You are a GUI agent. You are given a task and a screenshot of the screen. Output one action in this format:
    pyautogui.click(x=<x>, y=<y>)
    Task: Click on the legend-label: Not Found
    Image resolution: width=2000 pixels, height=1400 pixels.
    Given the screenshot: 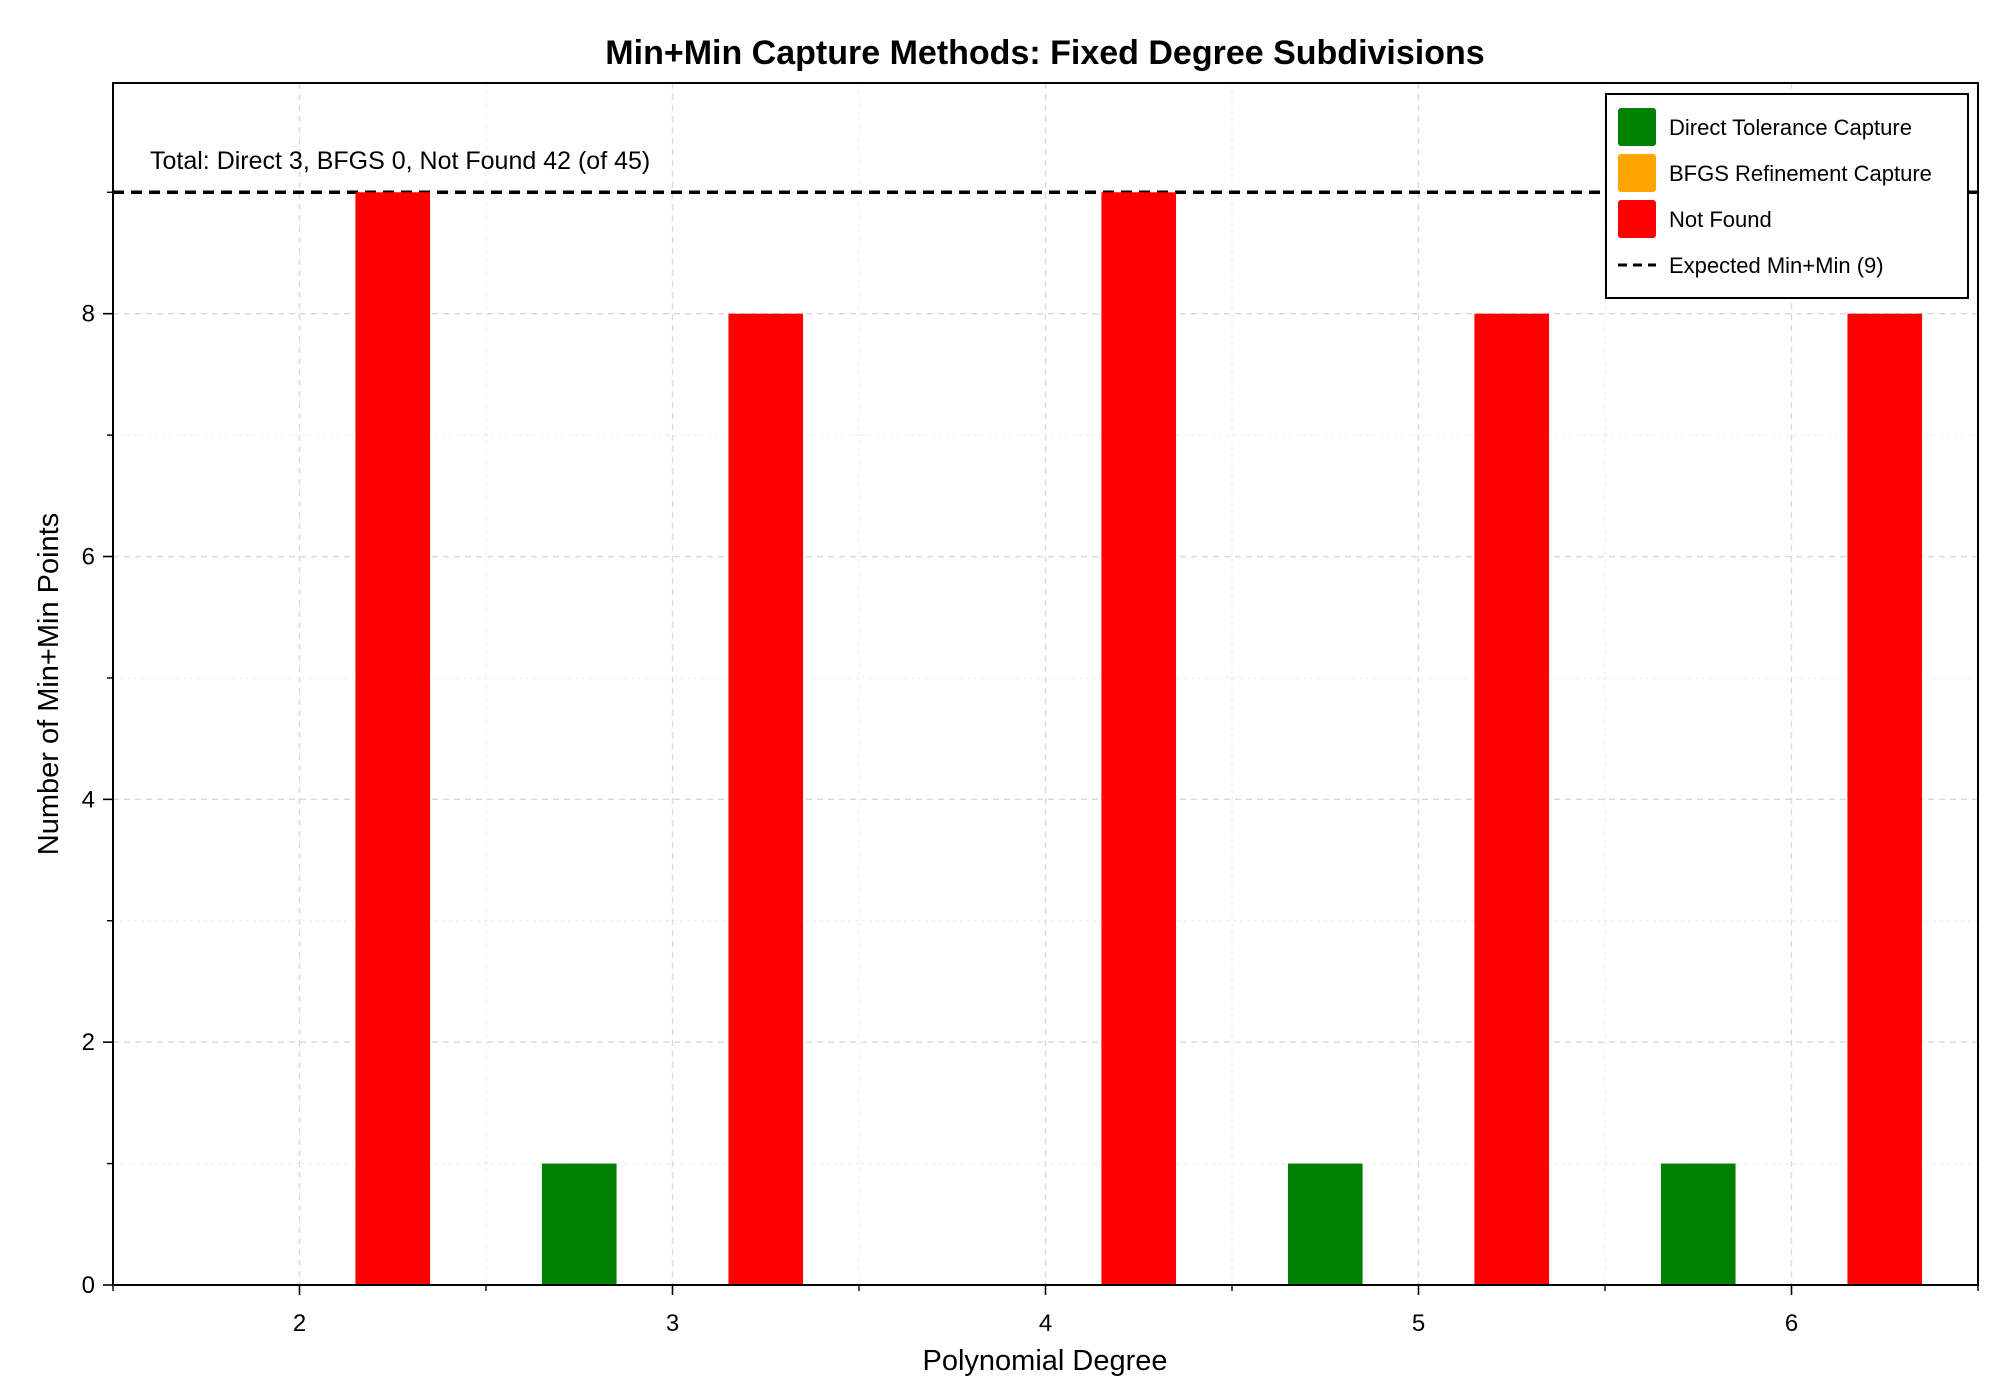 What is the action you would take?
    pyautogui.click(x=1720, y=219)
    